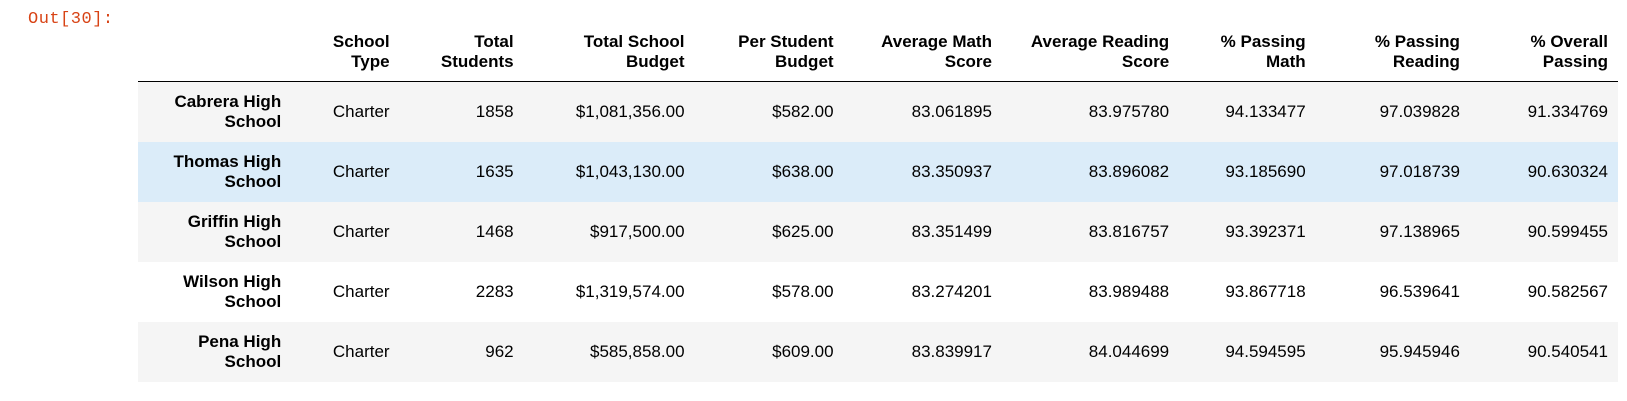  What do you see at coordinates (1247, 56) in the screenshot?
I see `header-passing-math: % Passing Math` at bounding box center [1247, 56].